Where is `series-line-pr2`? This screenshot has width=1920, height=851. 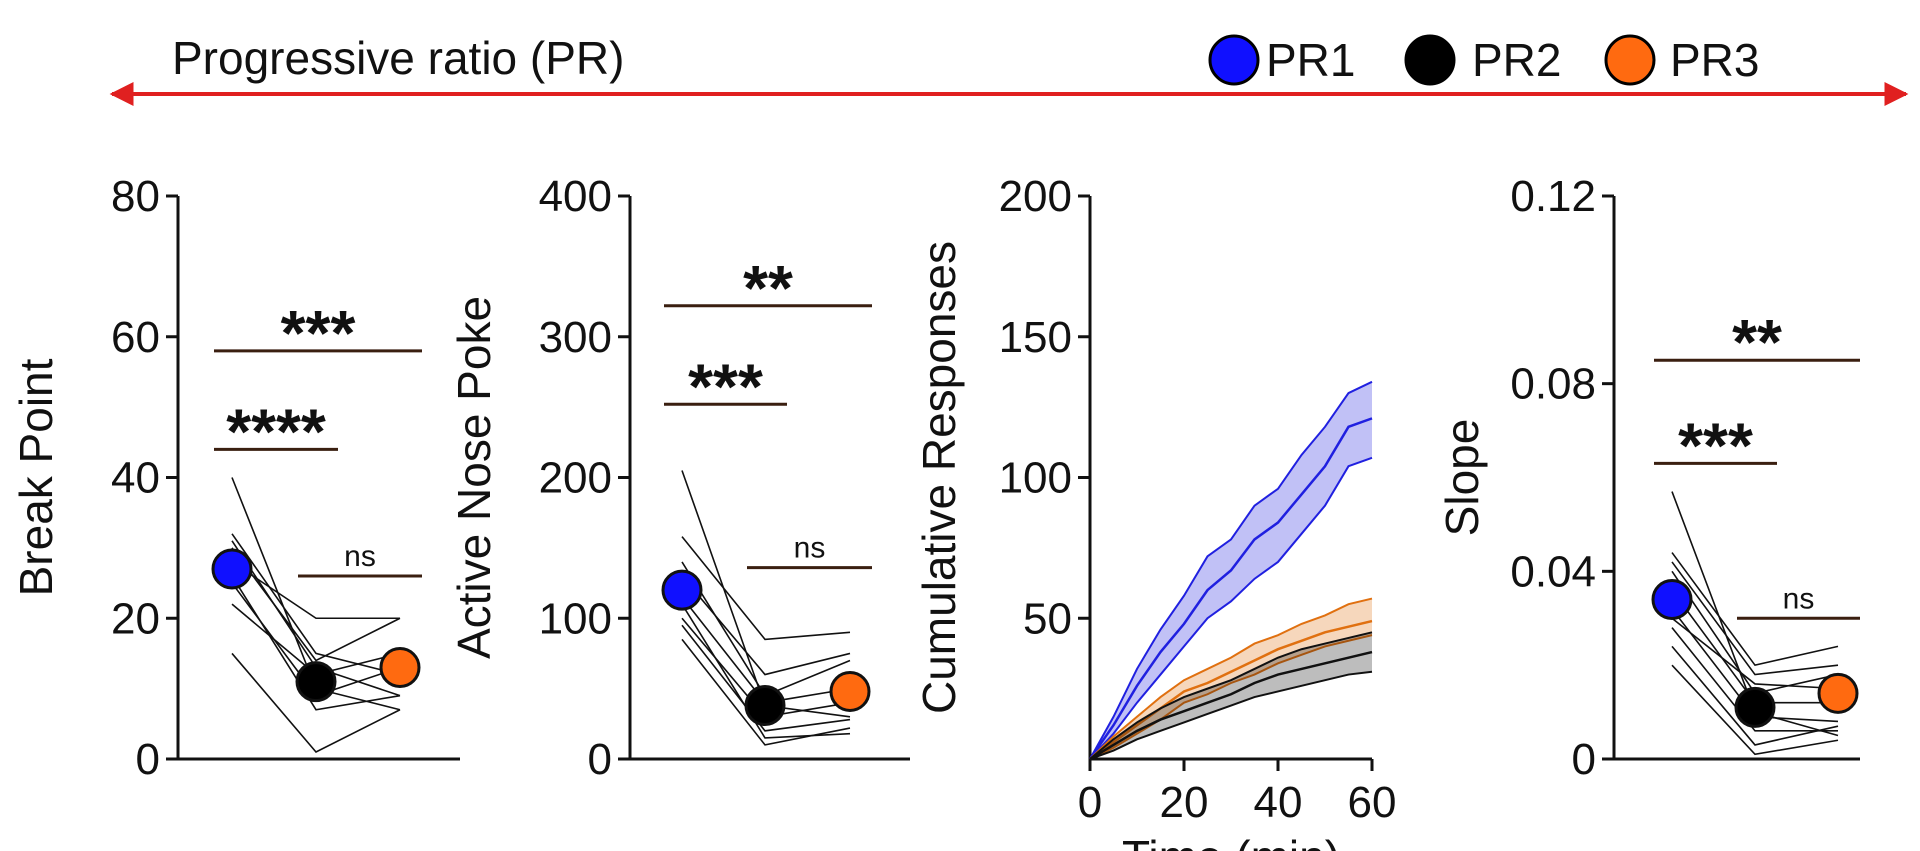 series-line-pr2 is located at coordinates (1231, 705).